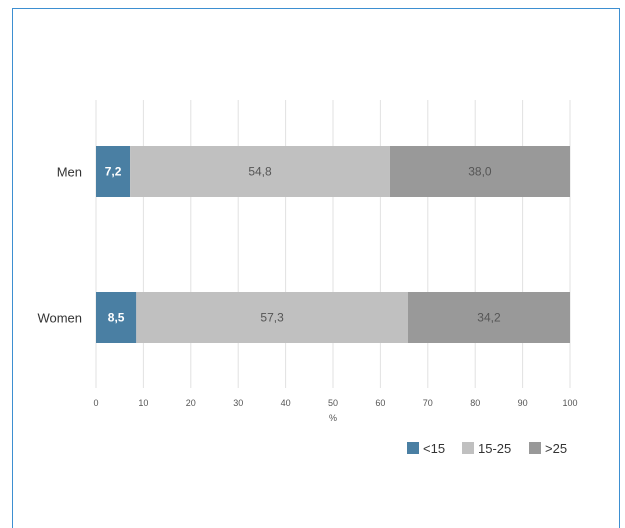  I want to click on x-tick-label: 70, so click(428, 403).